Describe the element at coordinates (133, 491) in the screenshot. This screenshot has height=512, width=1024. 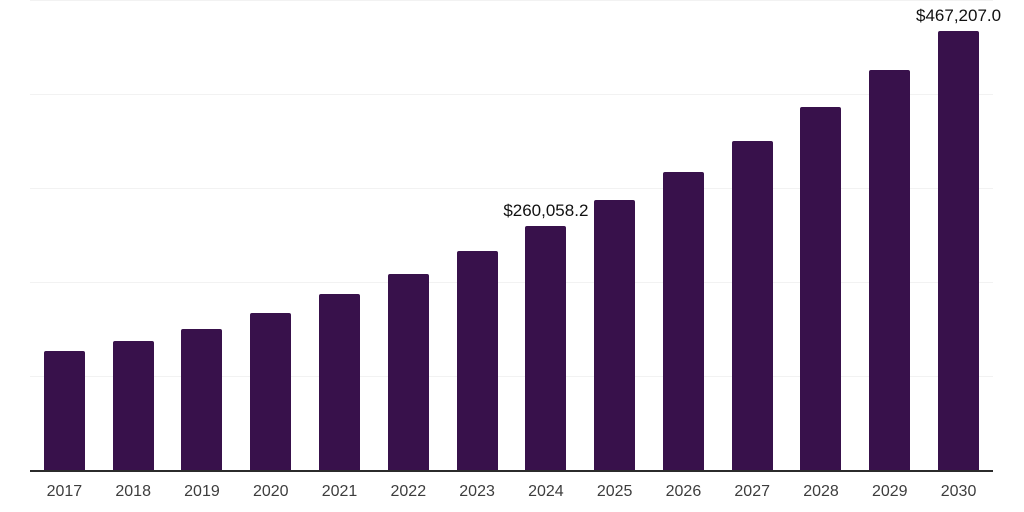
I see `x-tick-2018: 2018` at that location.